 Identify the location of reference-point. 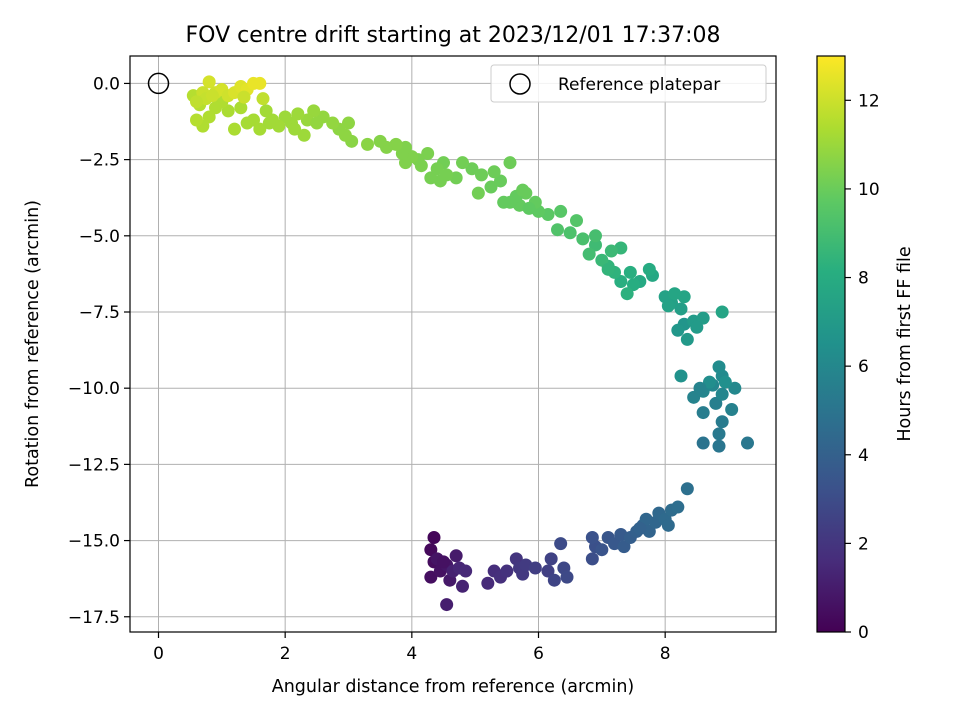
(158, 83).